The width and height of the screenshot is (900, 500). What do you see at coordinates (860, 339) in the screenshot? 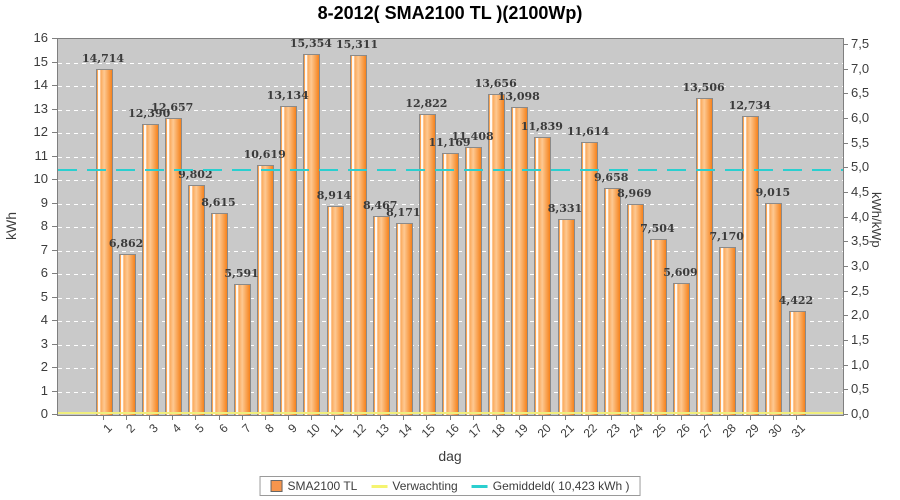
I see `y-axis-tick-label-right: 1,5` at bounding box center [860, 339].